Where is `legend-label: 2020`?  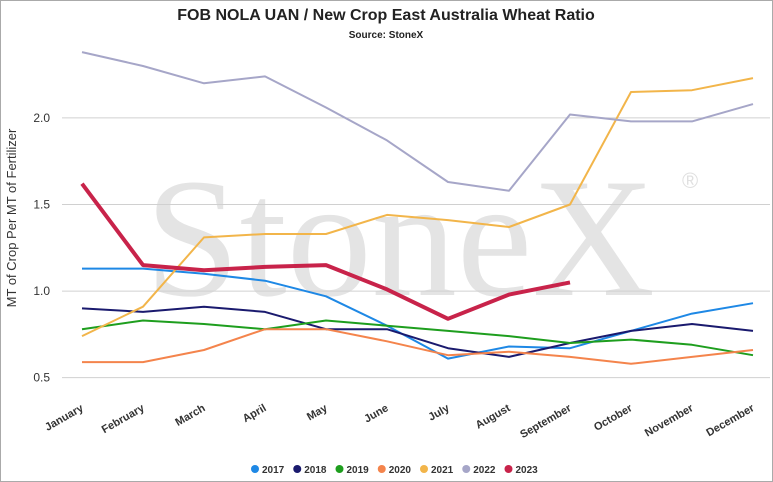
legend-label: 2020 is located at coordinates (400, 470).